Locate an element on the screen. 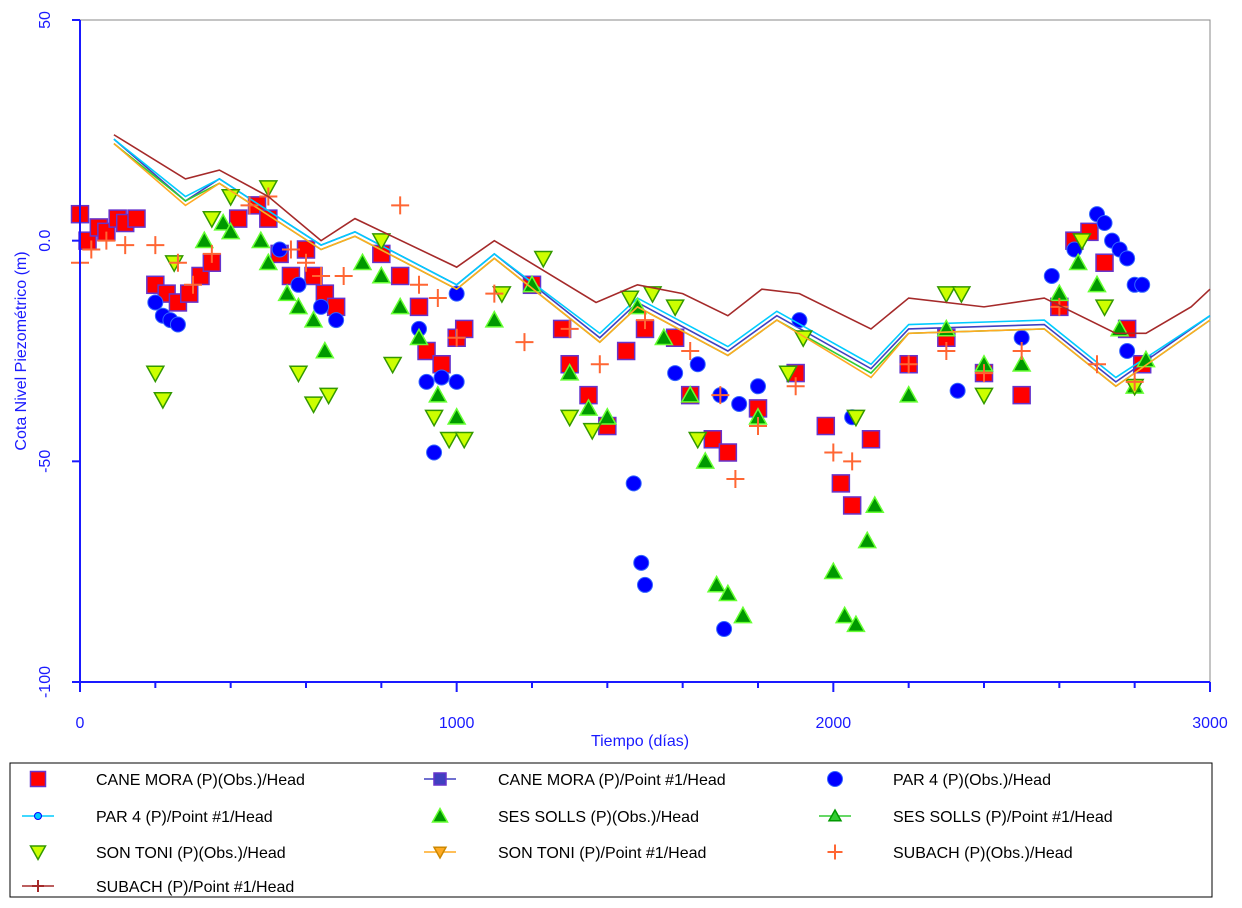 The image size is (1242, 908). x-tick-label: 1000 is located at coordinates (457, 723).